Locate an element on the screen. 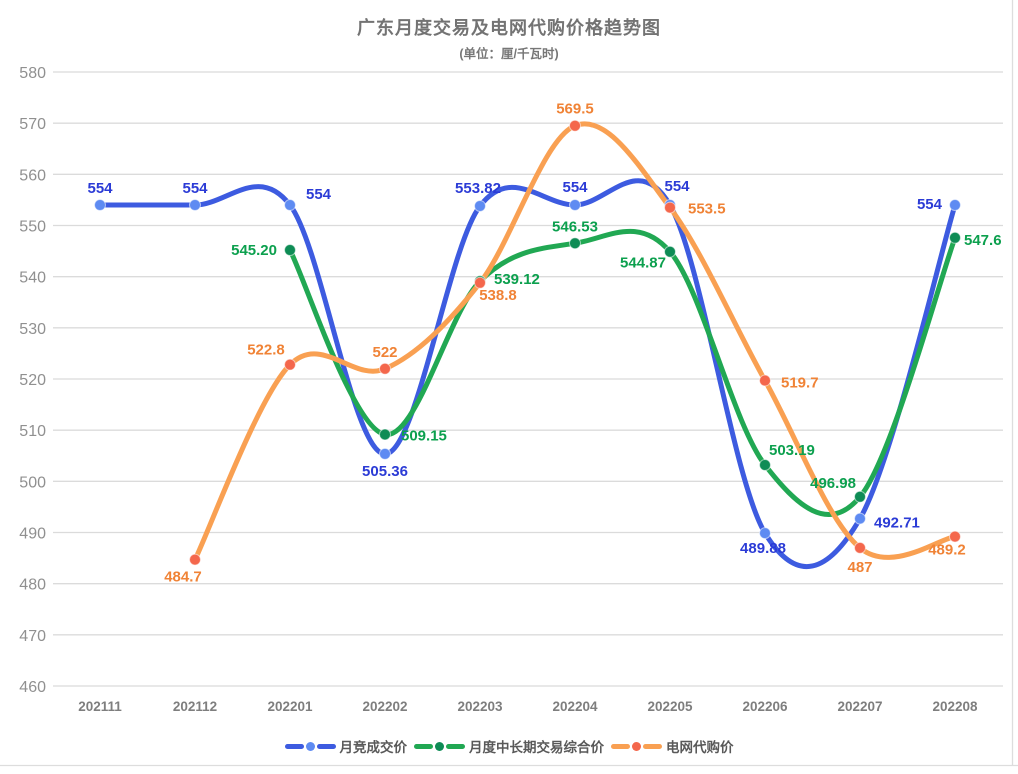  legend: 月竞成交价 月度中长期交易综合价 电网代购价 is located at coordinates (509, 746).